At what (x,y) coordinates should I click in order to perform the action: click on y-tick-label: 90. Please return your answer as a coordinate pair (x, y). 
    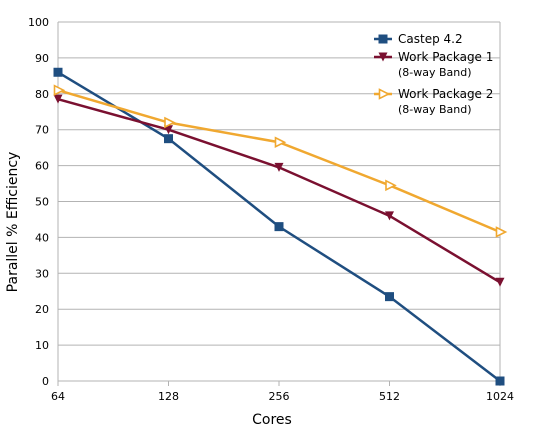
    Looking at the image, I should click on (42, 58).